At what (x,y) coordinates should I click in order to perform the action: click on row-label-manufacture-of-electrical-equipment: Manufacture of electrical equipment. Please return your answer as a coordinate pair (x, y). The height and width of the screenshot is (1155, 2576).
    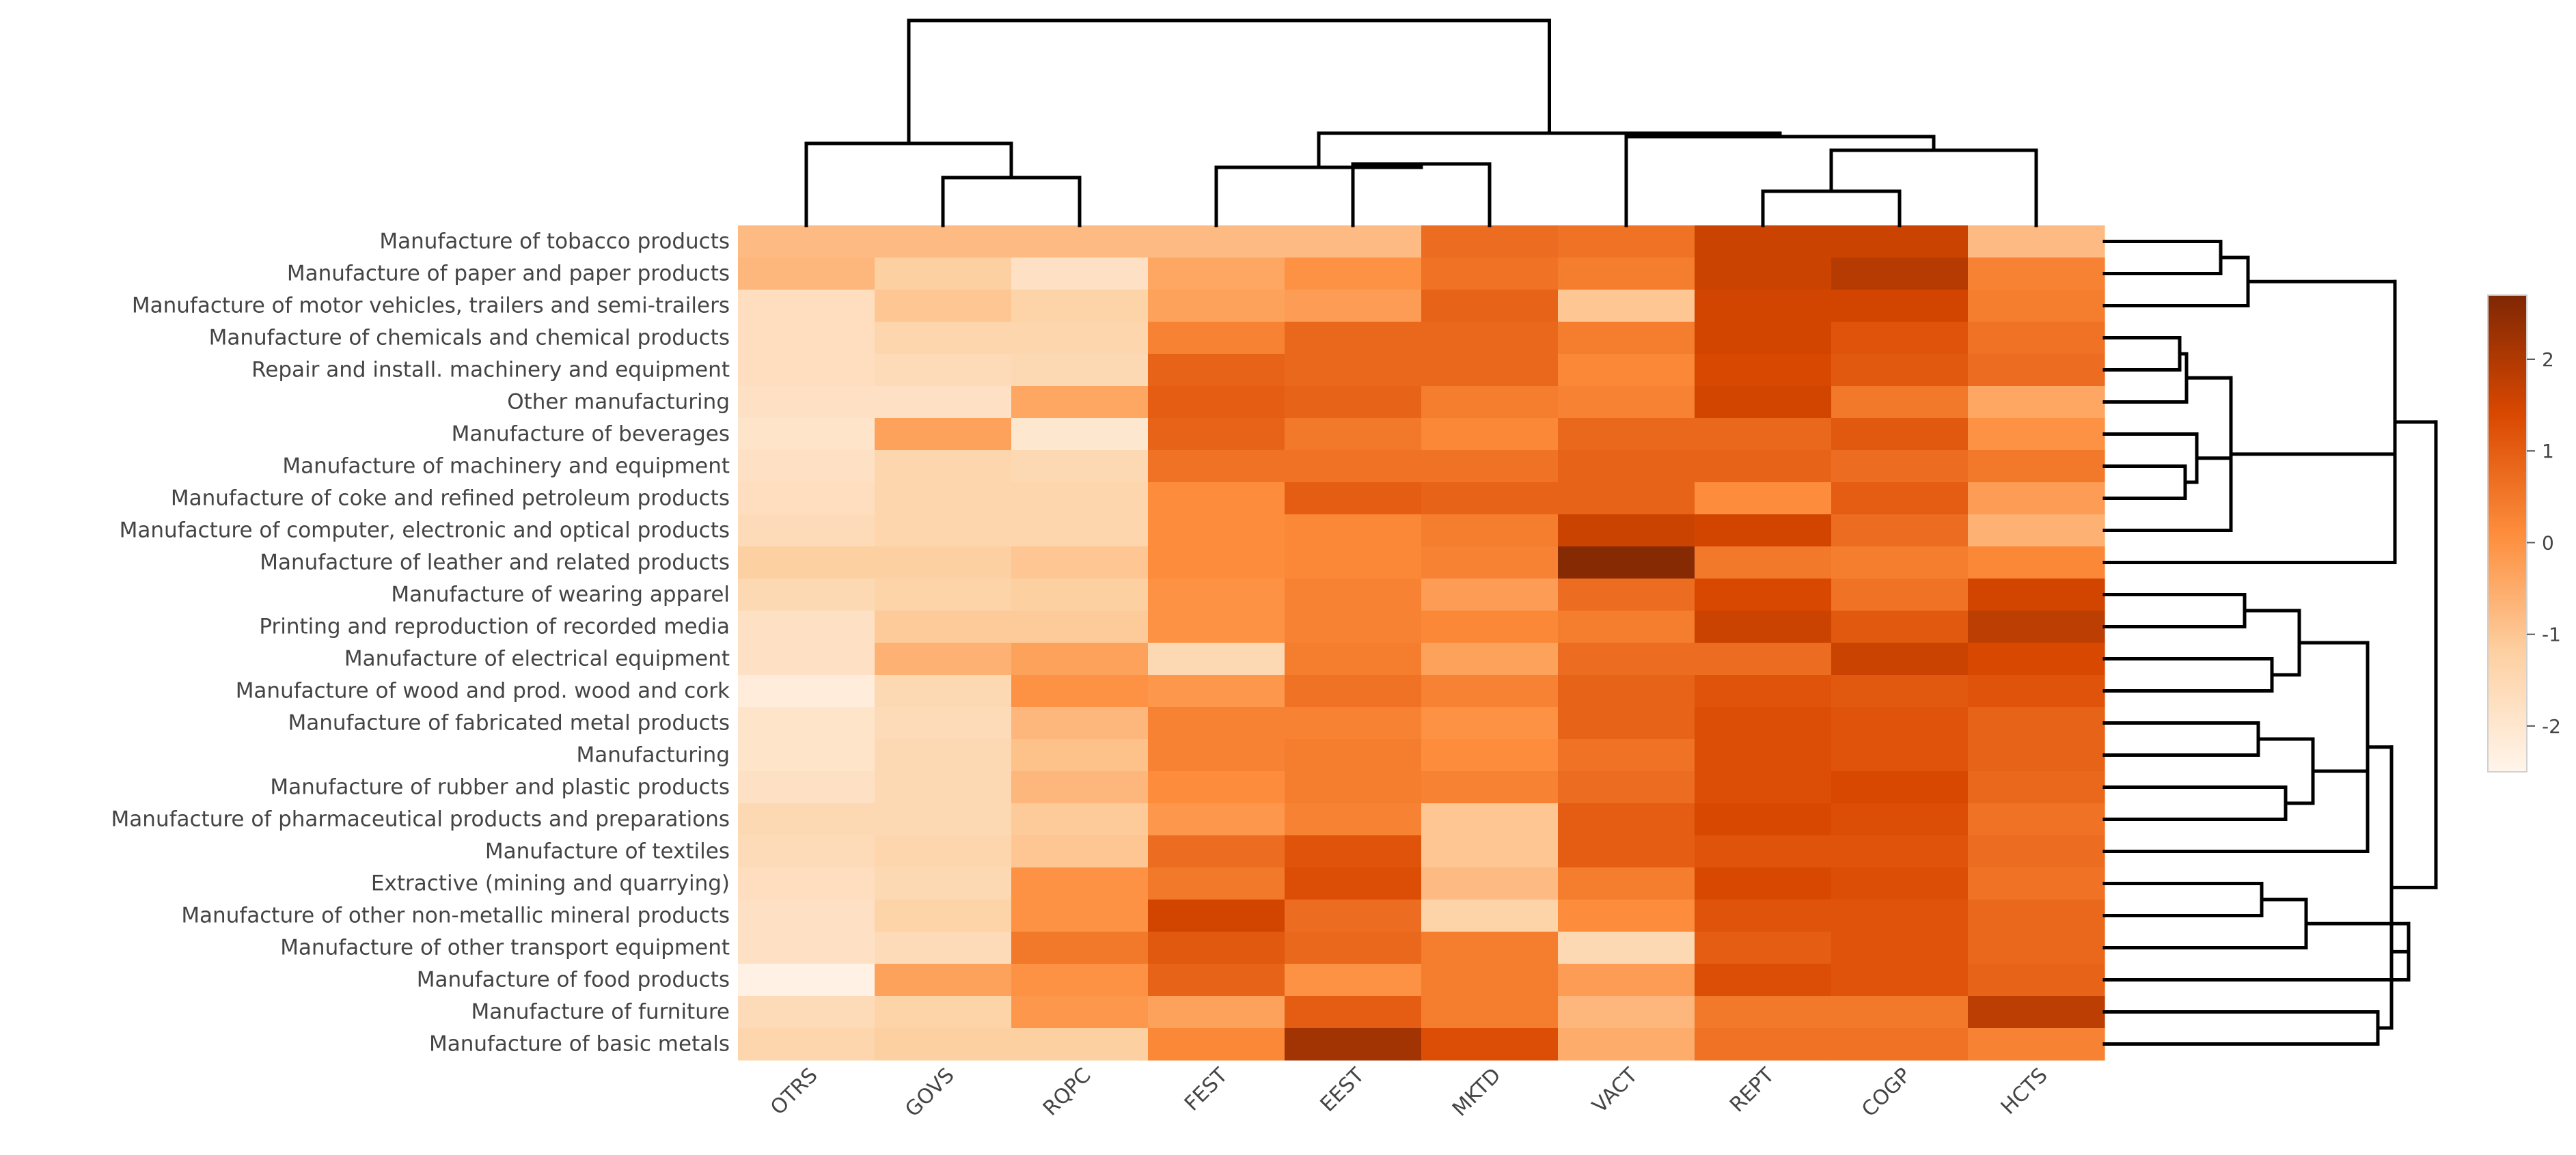
    Looking at the image, I should click on (537, 659).